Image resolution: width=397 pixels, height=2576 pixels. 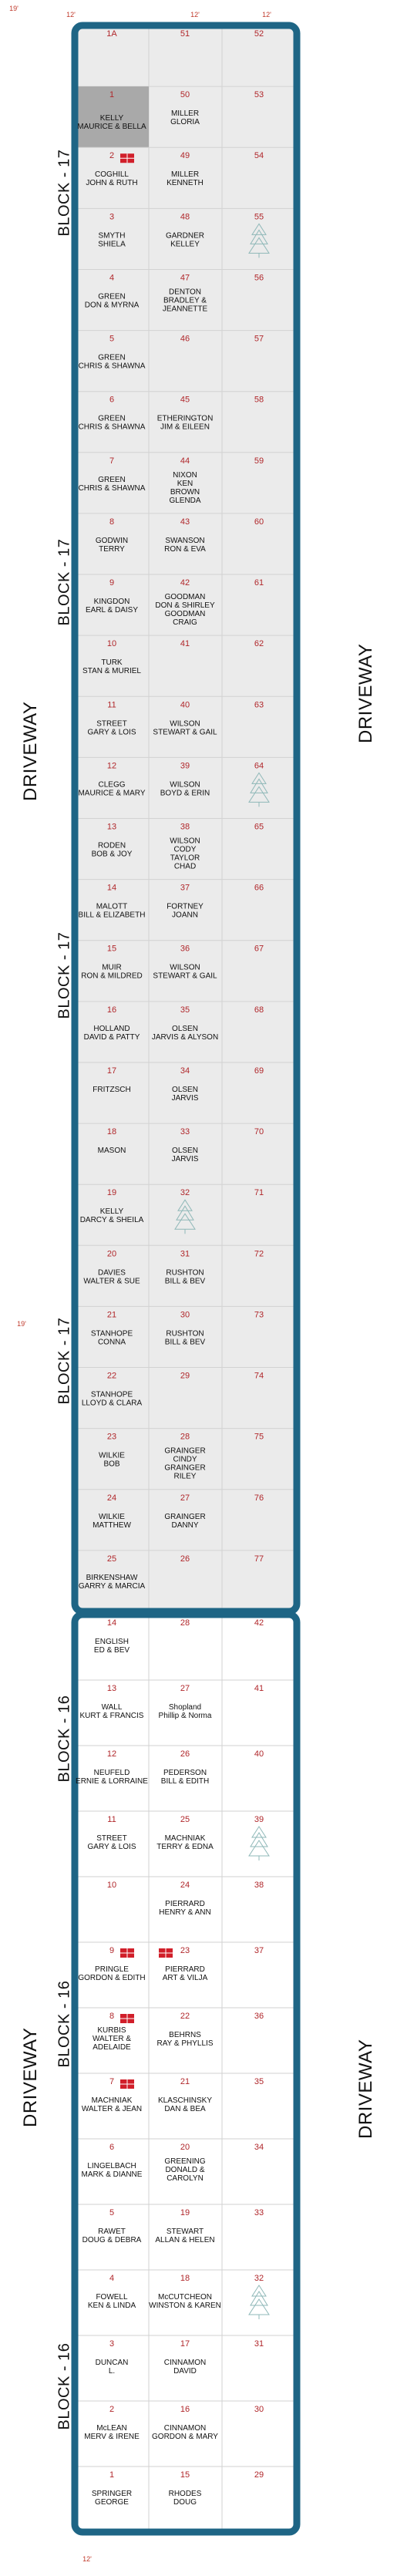 What do you see at coordinates (259, 1754) in the screenshot?
I see `plot-number: 40` at bounding box center [259, 1754].